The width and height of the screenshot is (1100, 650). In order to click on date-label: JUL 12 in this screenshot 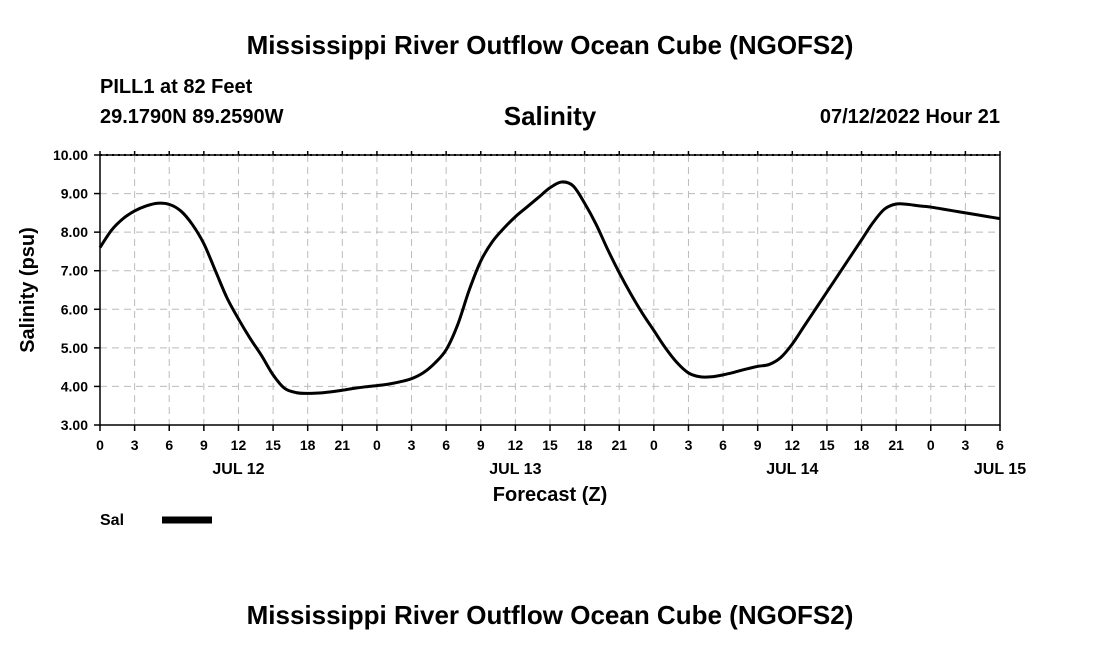, I will do `click(238, 469)`.